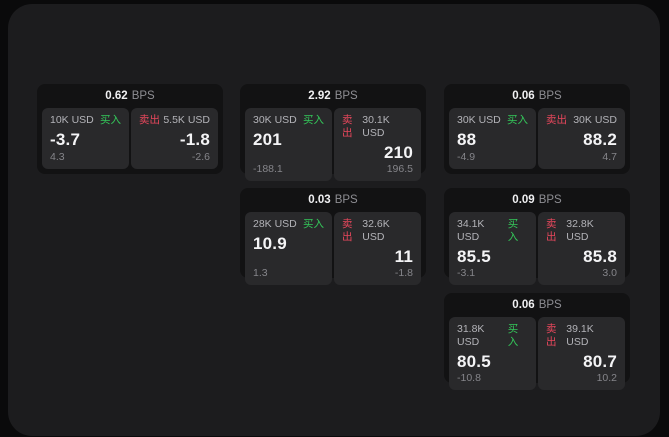  Describe the element at coordinates (288, 248) in the screenshot. I see `buy-tile: 28K USD 买入 10.9 1.3` at that location.